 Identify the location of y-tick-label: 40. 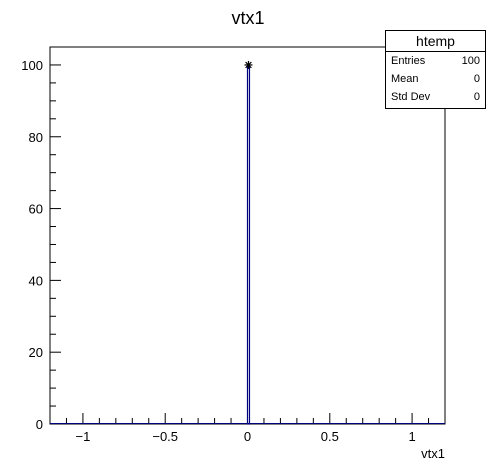
(36, 280).